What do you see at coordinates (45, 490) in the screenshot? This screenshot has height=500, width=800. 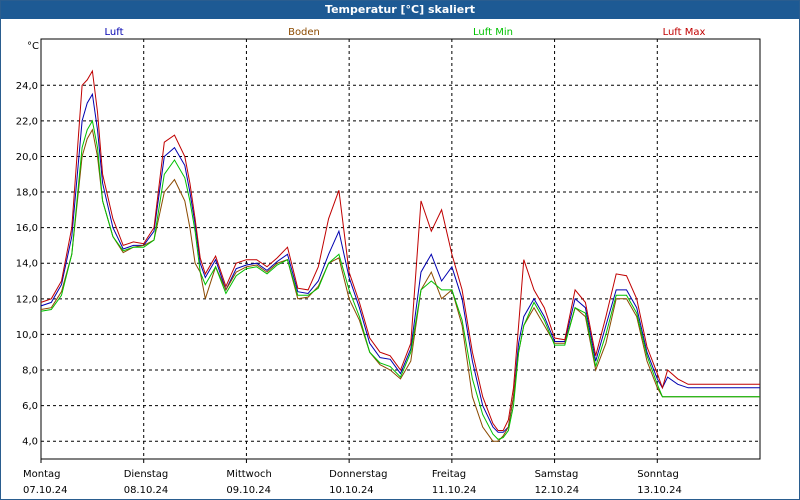 I see `x-tick-date-label: 07.10.24` at bounding box center [45, 490].